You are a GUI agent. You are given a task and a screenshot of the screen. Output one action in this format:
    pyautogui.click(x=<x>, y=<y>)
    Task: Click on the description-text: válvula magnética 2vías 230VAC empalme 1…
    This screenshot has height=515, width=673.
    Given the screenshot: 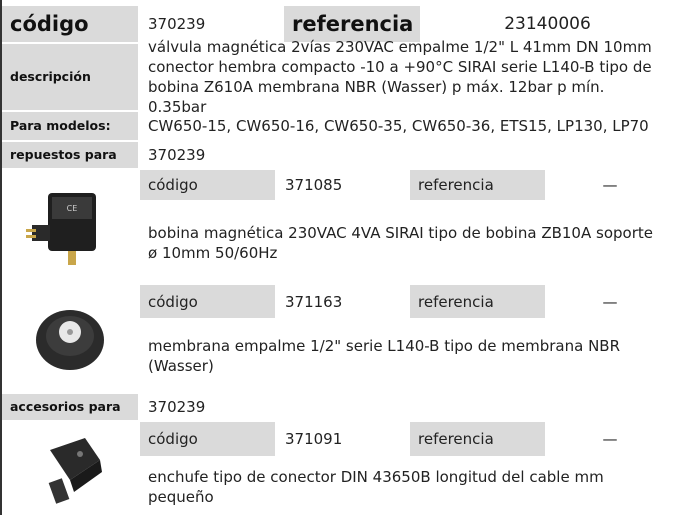 What is the action you would take?
    pyautogui.click(x=400, y=77)
    